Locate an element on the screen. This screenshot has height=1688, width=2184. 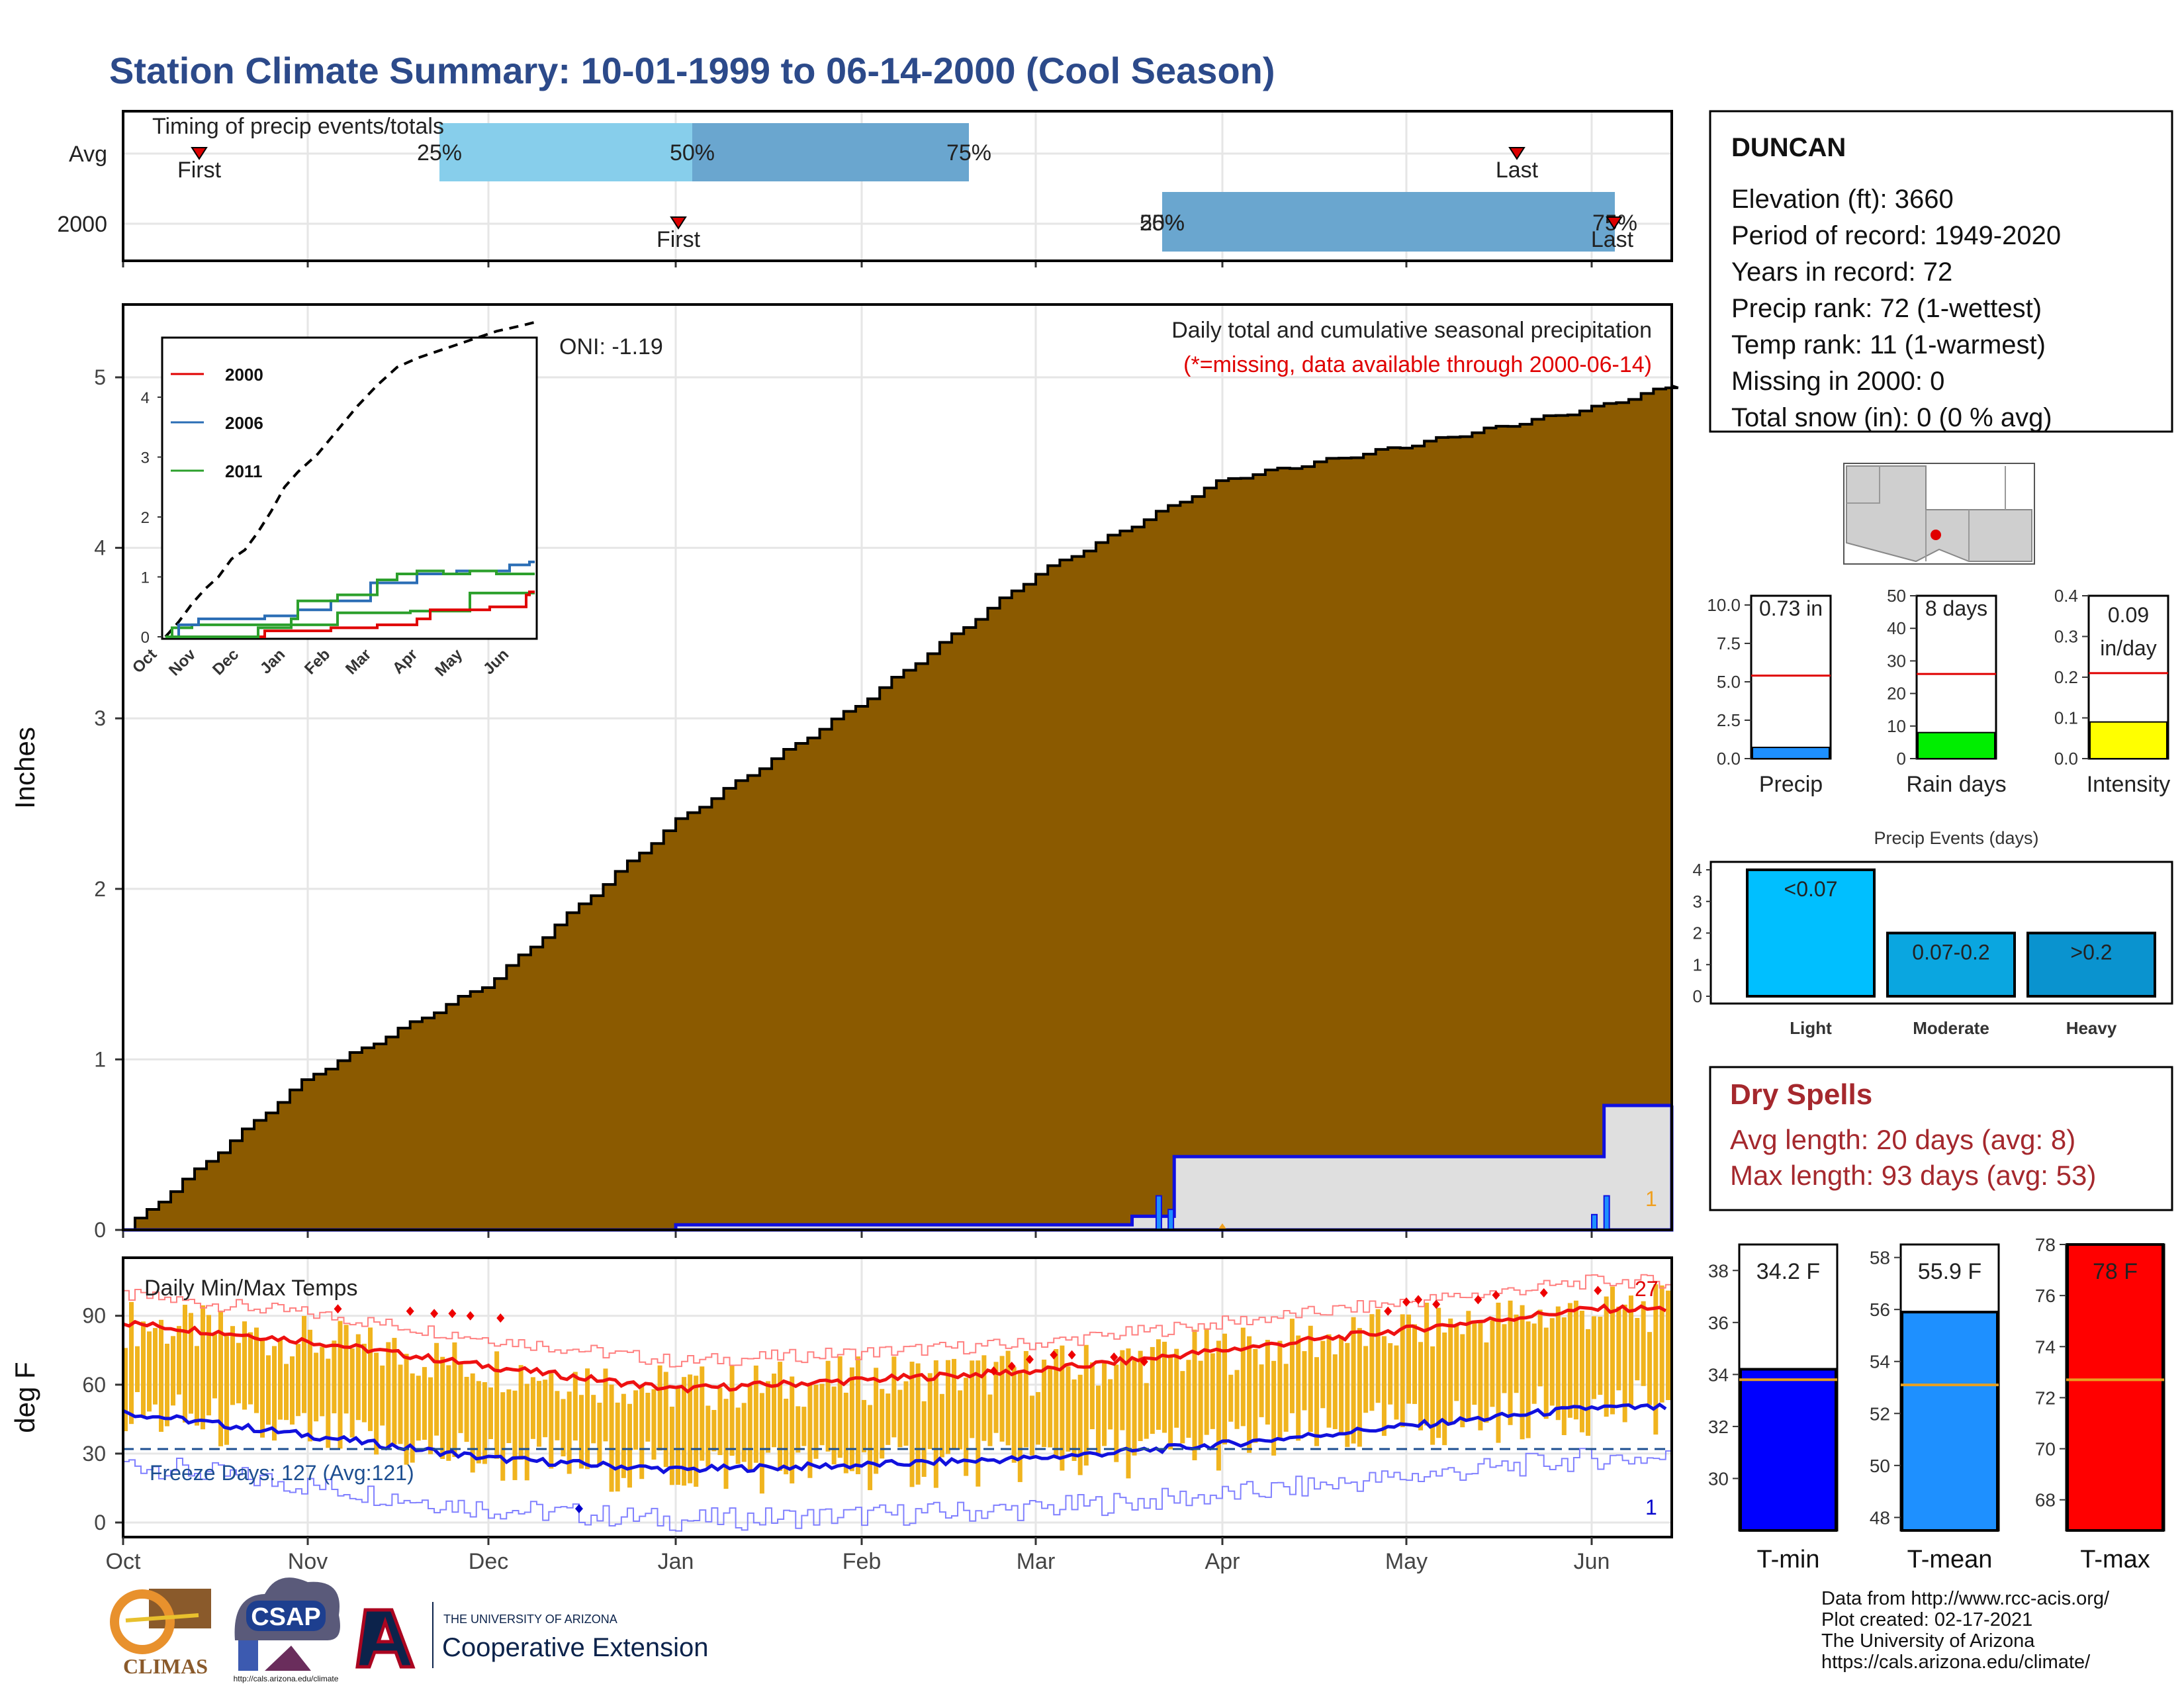
mini-value-text: 0.09 is located at coordinates (2128, 615).